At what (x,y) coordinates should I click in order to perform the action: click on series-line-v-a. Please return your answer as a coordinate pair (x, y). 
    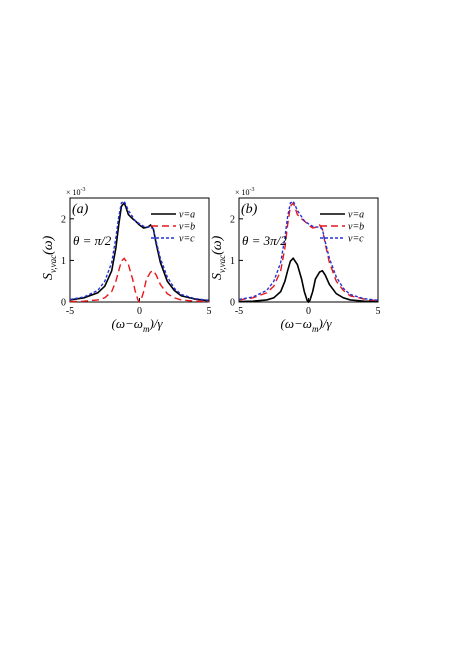
    Looking at the image, I should click on (308, 280).